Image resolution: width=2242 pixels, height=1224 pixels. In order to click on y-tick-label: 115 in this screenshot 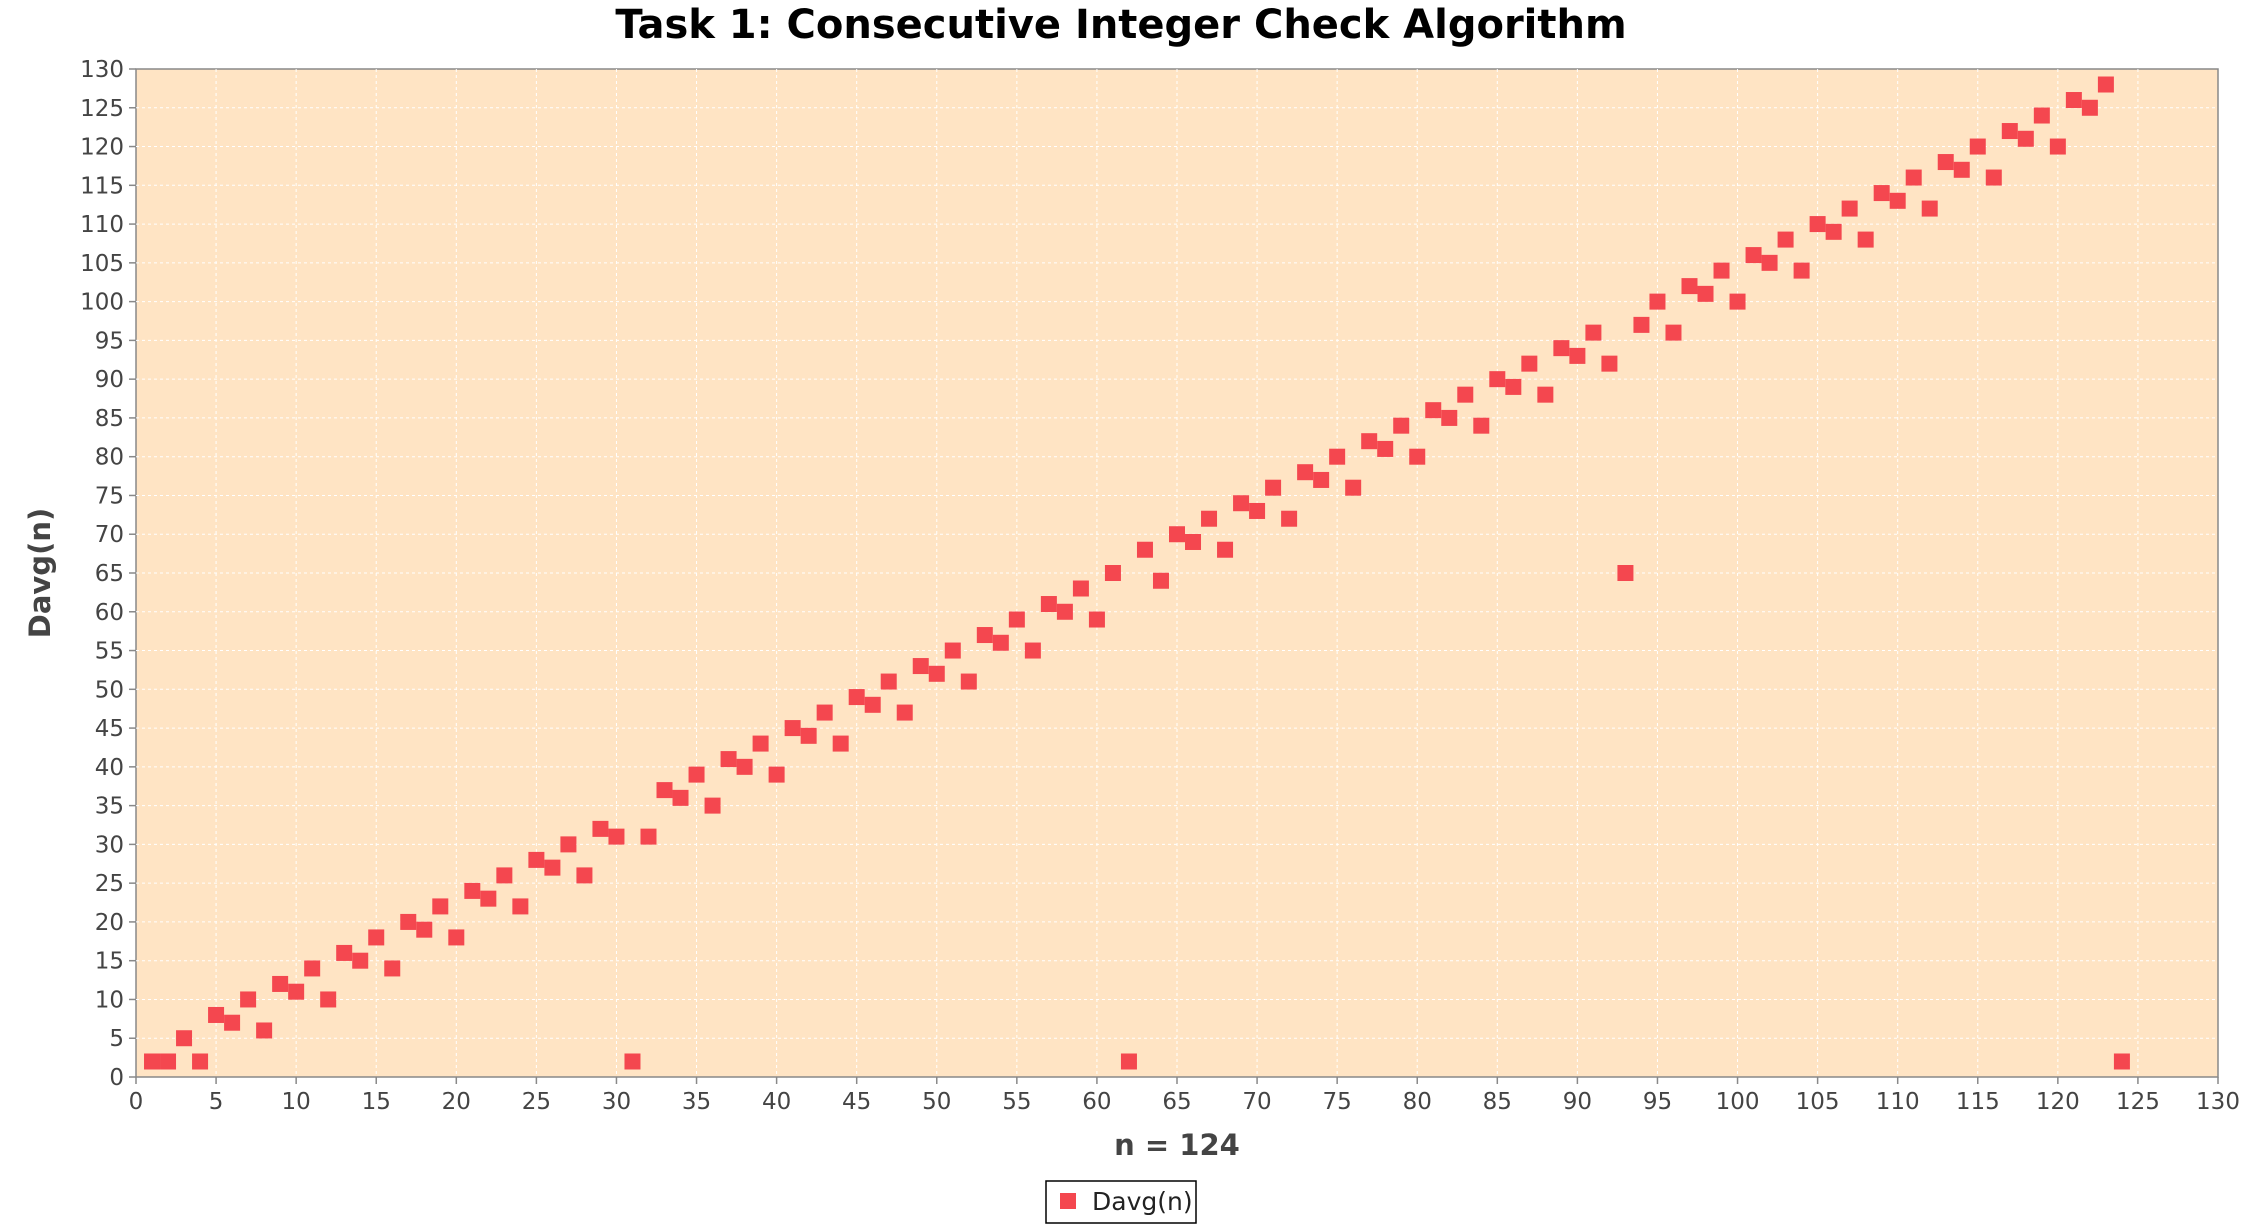, I will do `click(102, 186)`.